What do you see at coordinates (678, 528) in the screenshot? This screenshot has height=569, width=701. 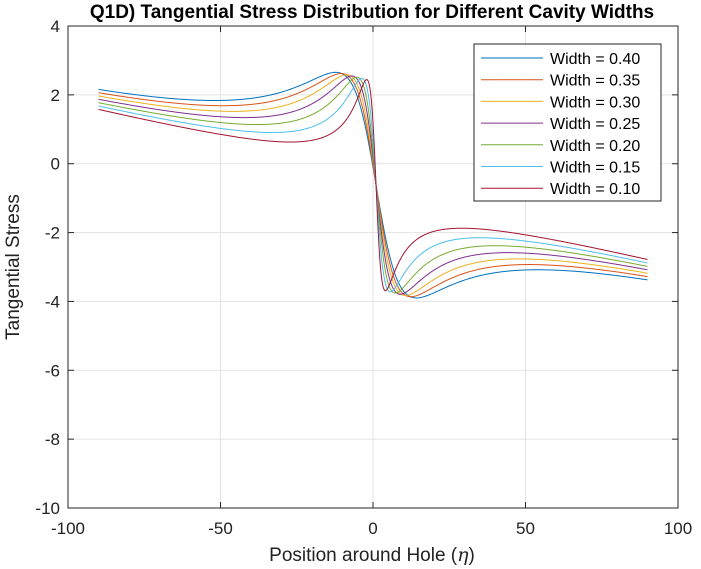 I see `x-tick-label: 100` at bounding box center [678, 528].